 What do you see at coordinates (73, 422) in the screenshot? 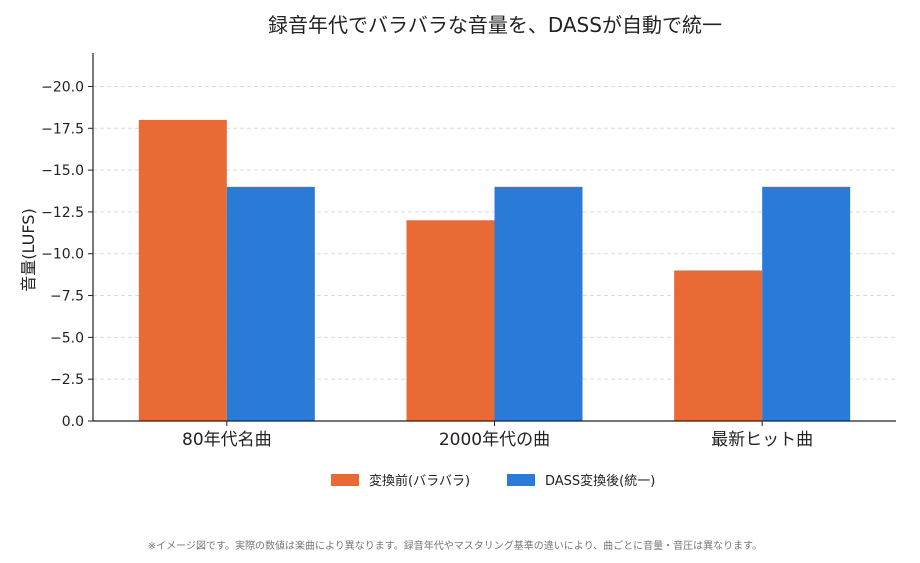
I see `y-tick-label: 0.0` at bounding box center [73, 422].